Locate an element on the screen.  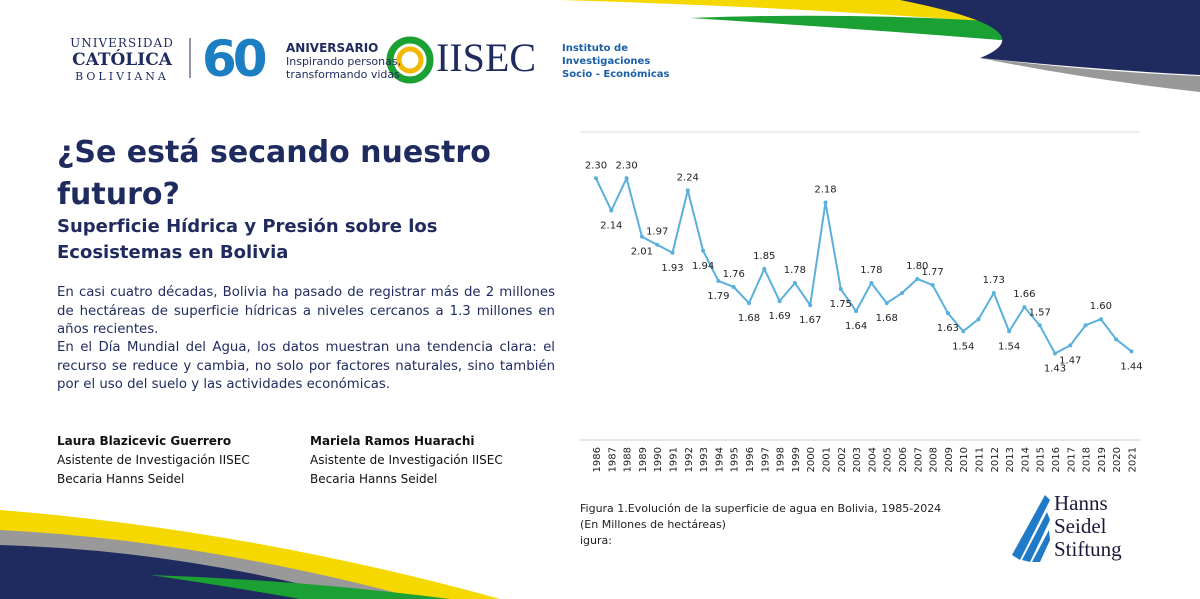
x-tick-label: 2010 is located at coordinates (964, 459).